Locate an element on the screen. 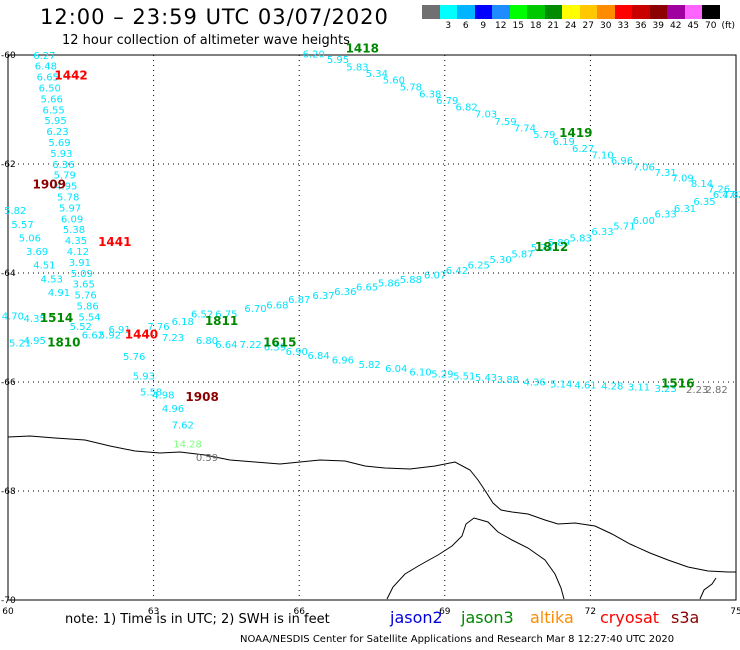 The image size is (740, 650). wave-height-label: 2.82 is located at coordinates (716, 390).